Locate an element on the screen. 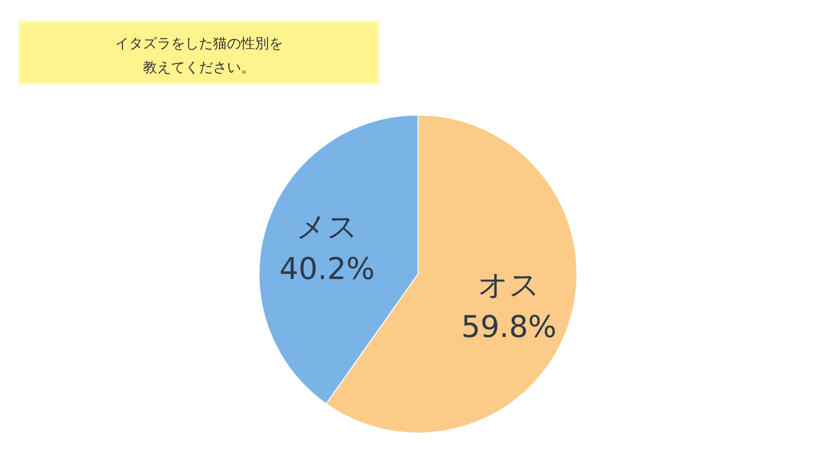 The height and width of the screenshot is (471, 837). title: イタズラをした猫の性別を教えてください。 is located at coordinates (199, 52).